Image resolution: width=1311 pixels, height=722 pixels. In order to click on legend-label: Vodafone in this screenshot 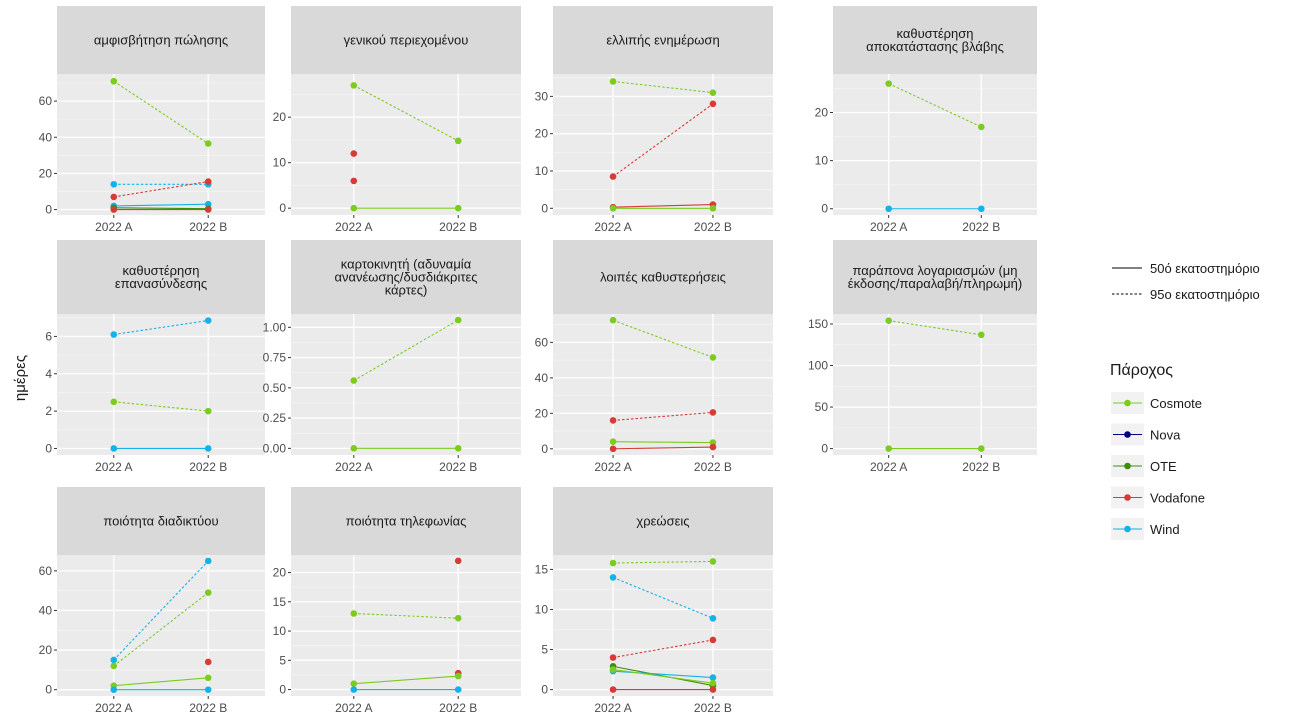, I will do `click(1177, 498)`.